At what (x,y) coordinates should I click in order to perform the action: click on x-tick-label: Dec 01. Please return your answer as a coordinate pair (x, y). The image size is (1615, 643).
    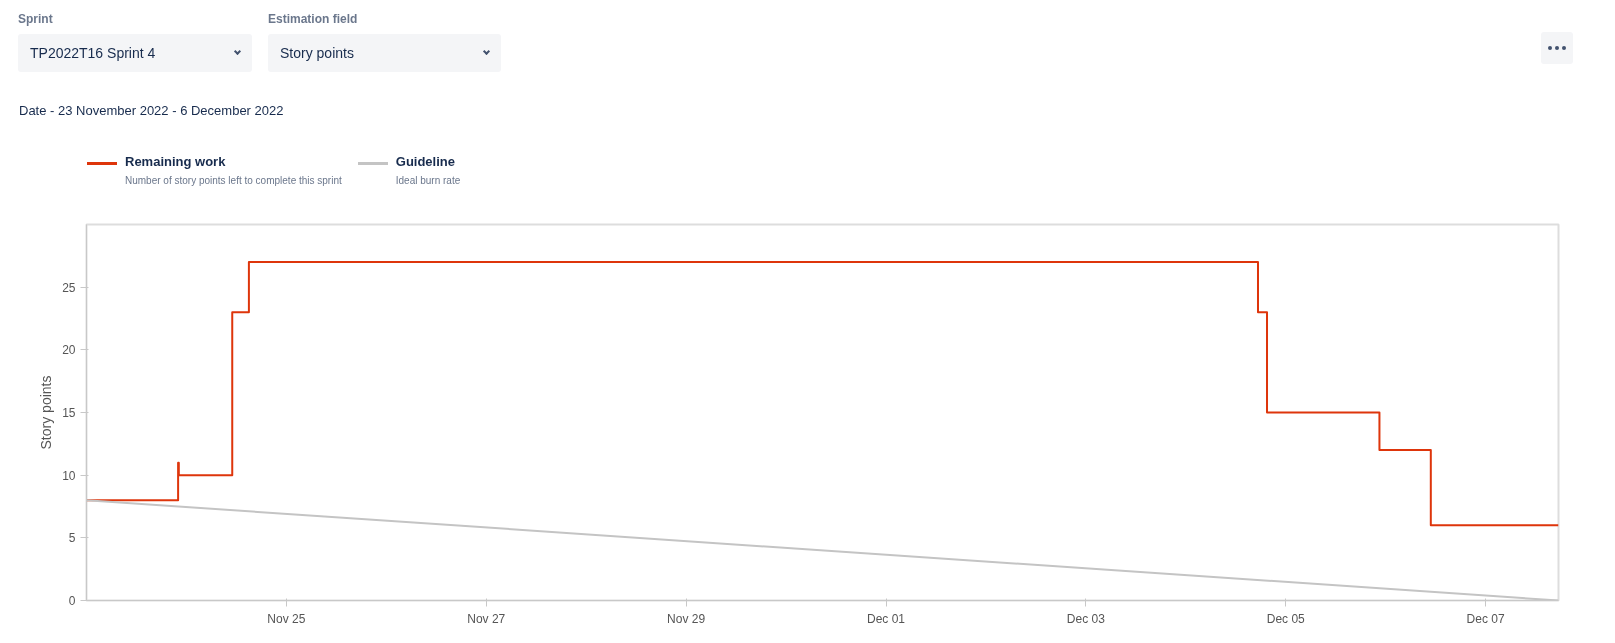
    Looking at the image, I should click on (886, 618).